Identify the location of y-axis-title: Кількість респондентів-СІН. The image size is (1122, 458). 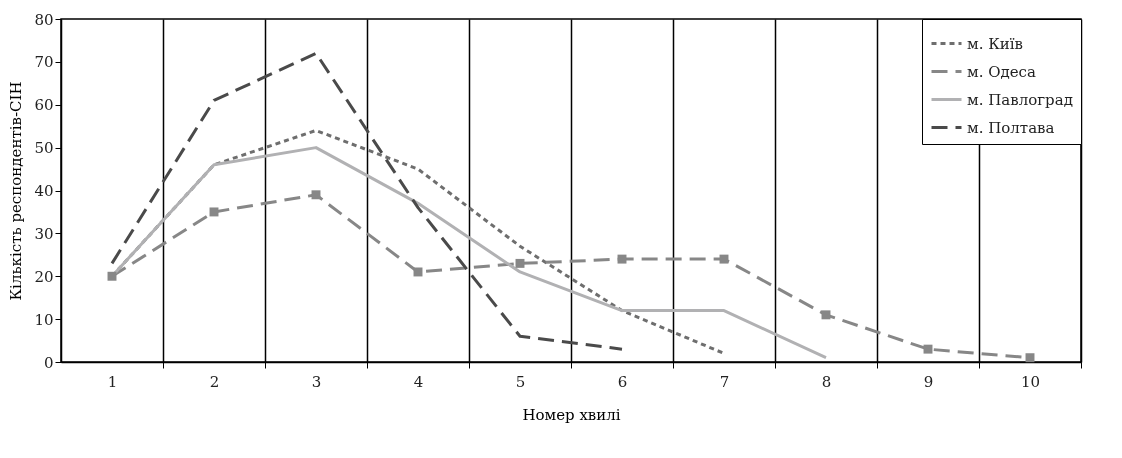
(16, 191).